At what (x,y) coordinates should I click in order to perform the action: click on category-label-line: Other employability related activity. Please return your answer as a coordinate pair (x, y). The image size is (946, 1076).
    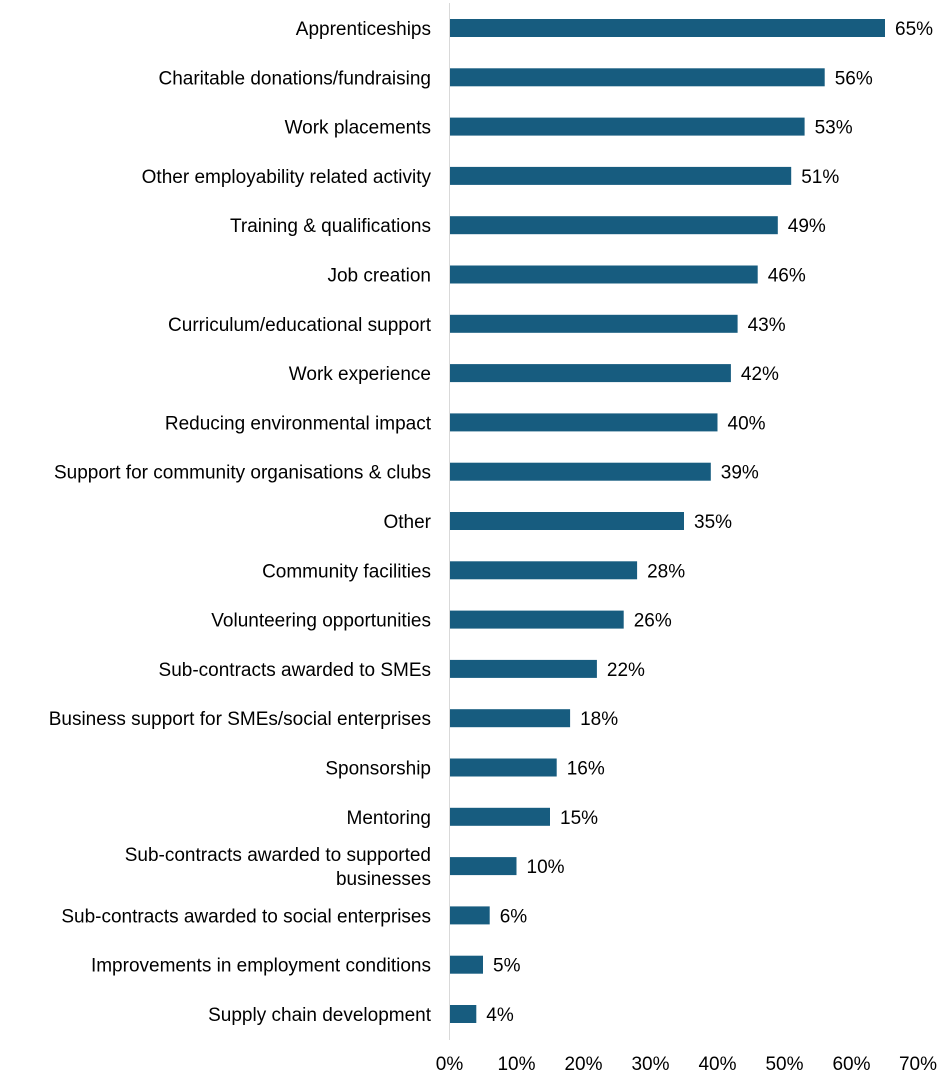
    Looking at the image, I should click on (287, 177).